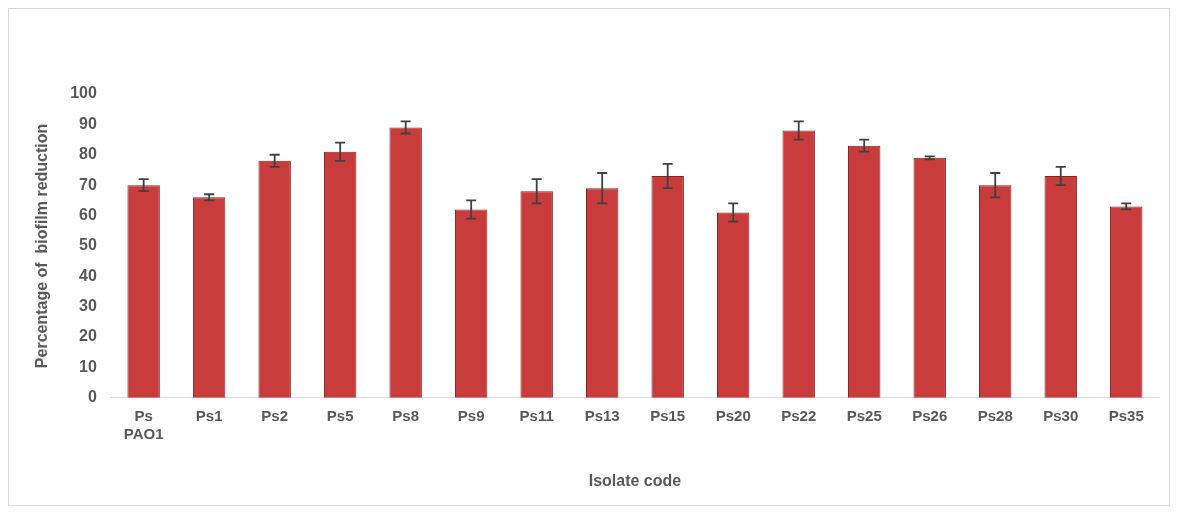 The image size is (1178, 512). I want to click on x-tick-label: Ps11, so click(536, 415).